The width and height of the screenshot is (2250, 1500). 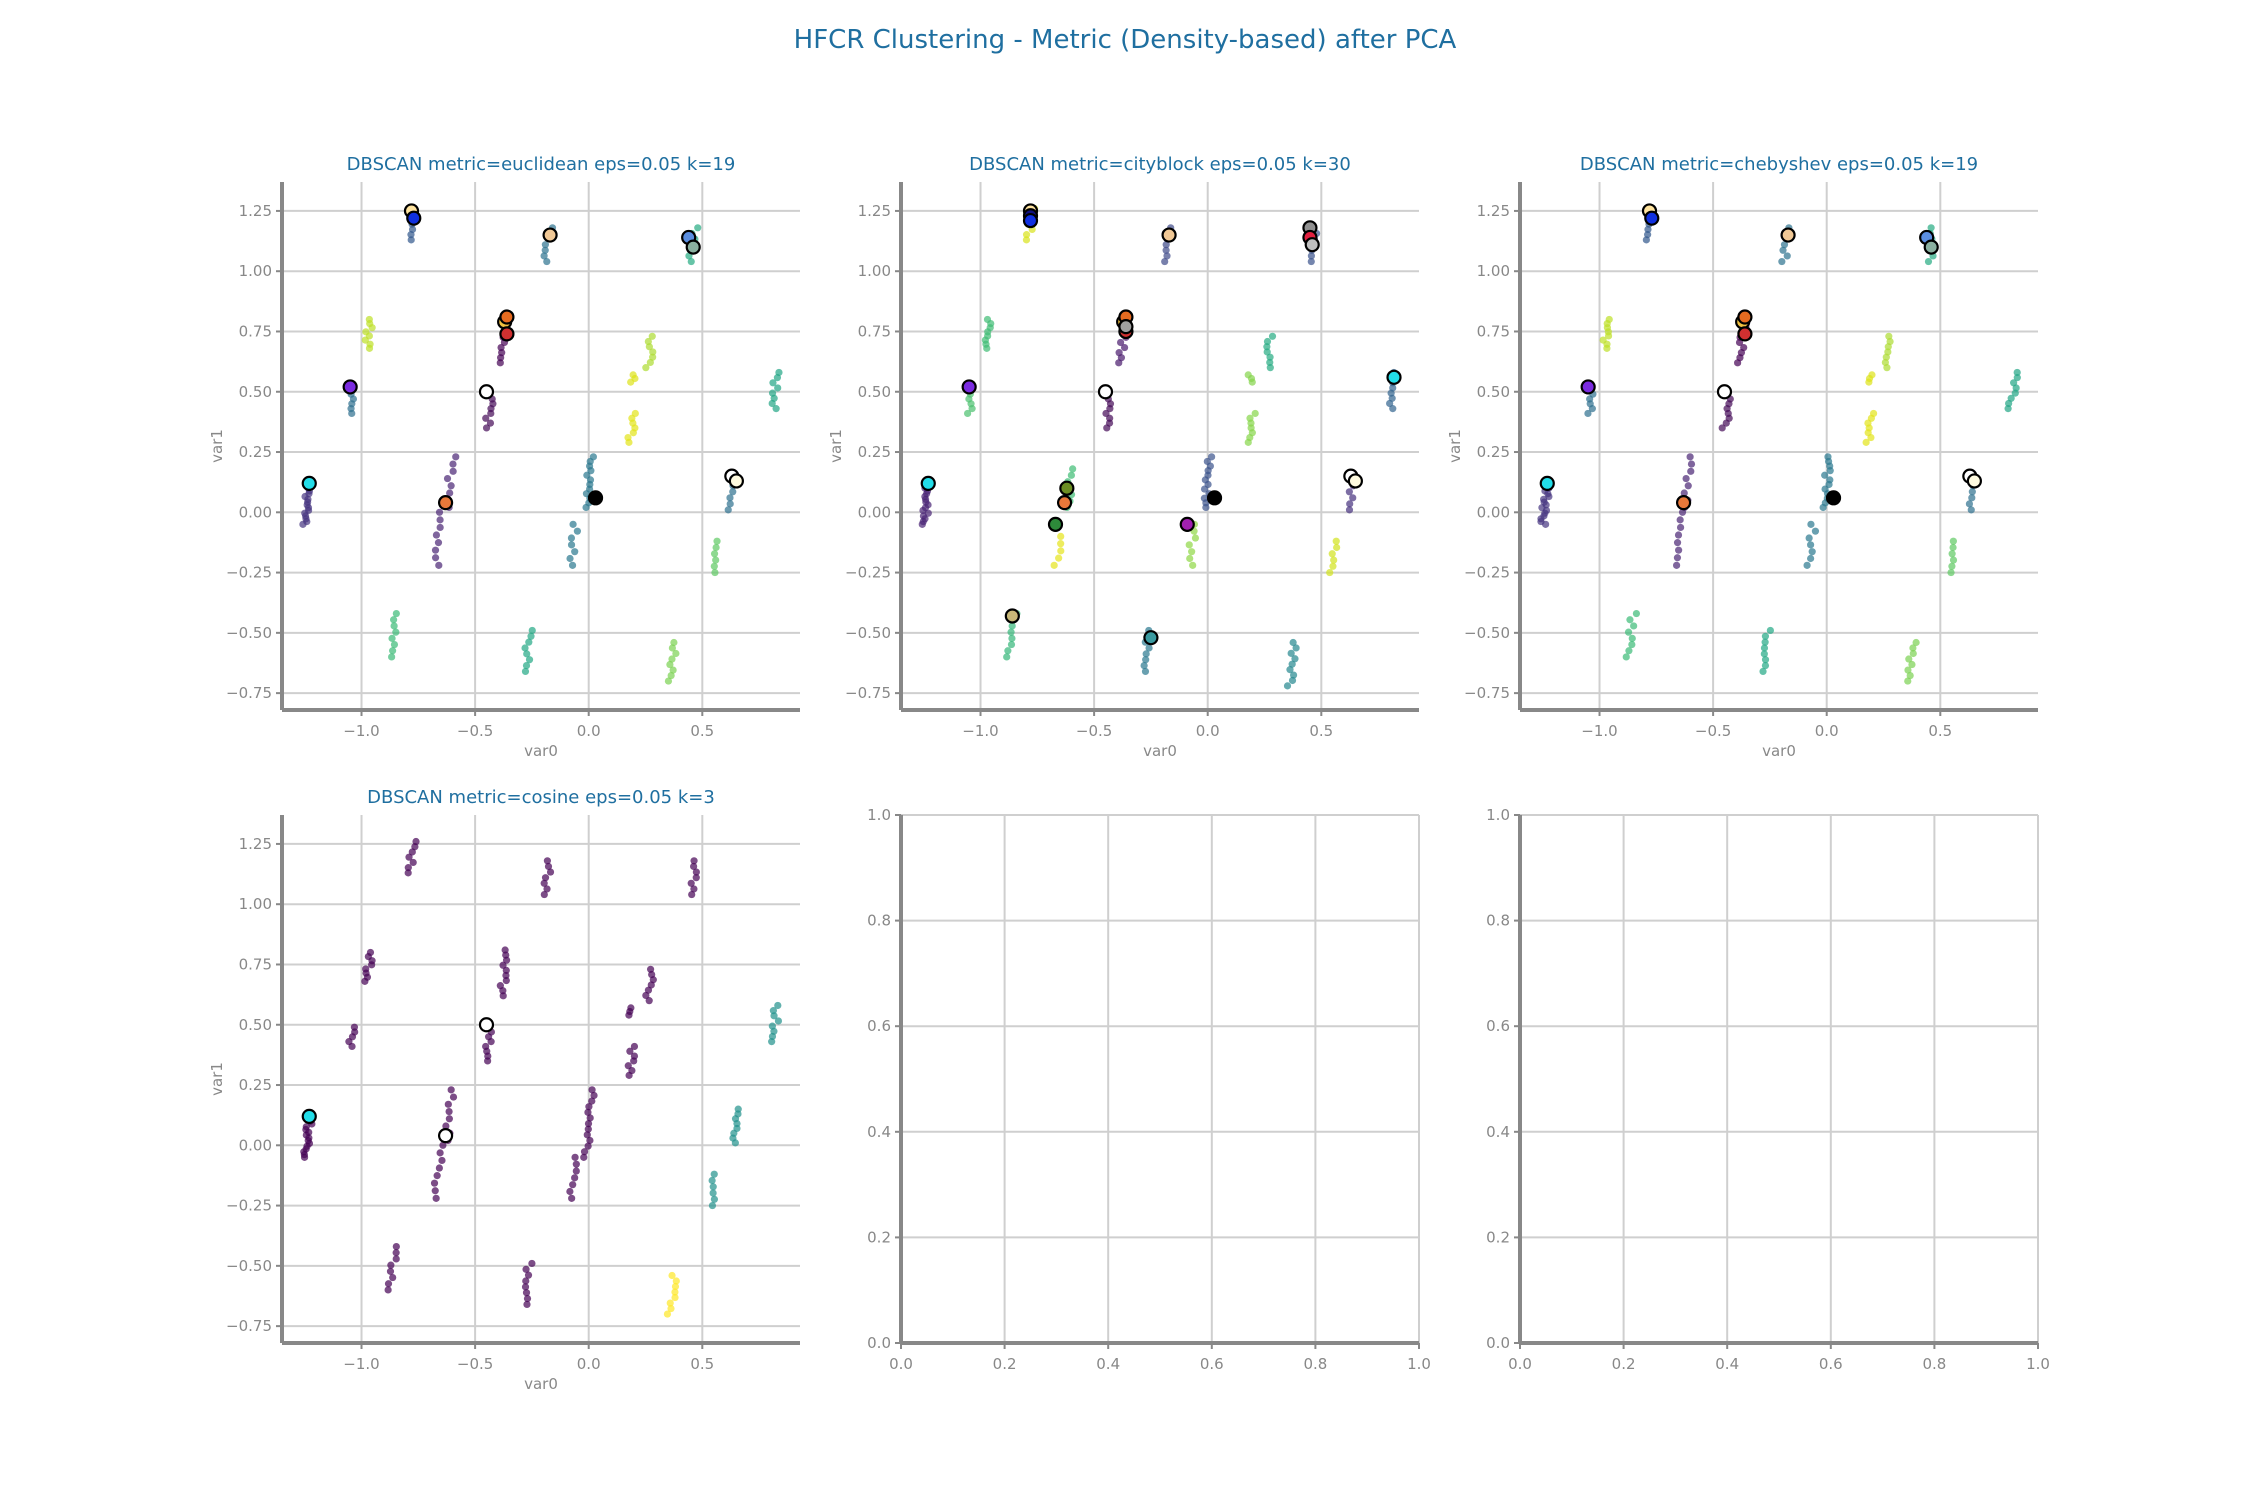 I want to click on tick-label-x: 0.8, so click(x=1934, y=1364).